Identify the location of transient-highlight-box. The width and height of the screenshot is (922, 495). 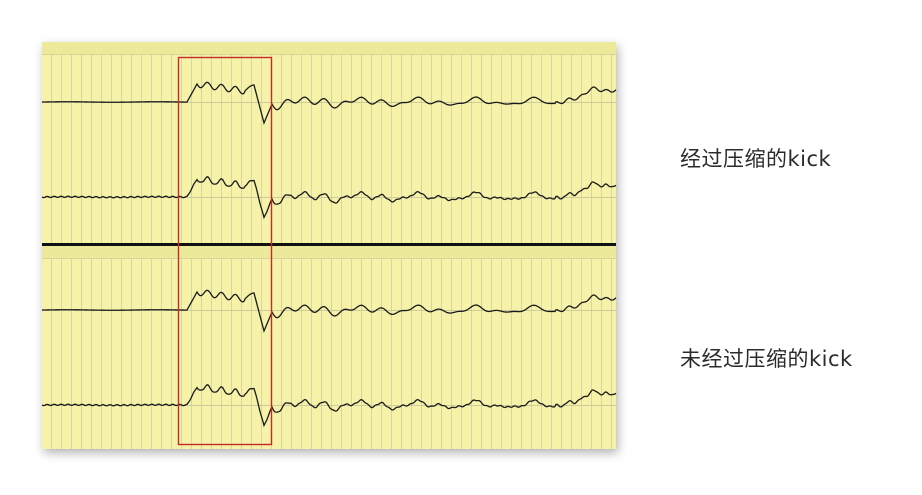
(225, 251).